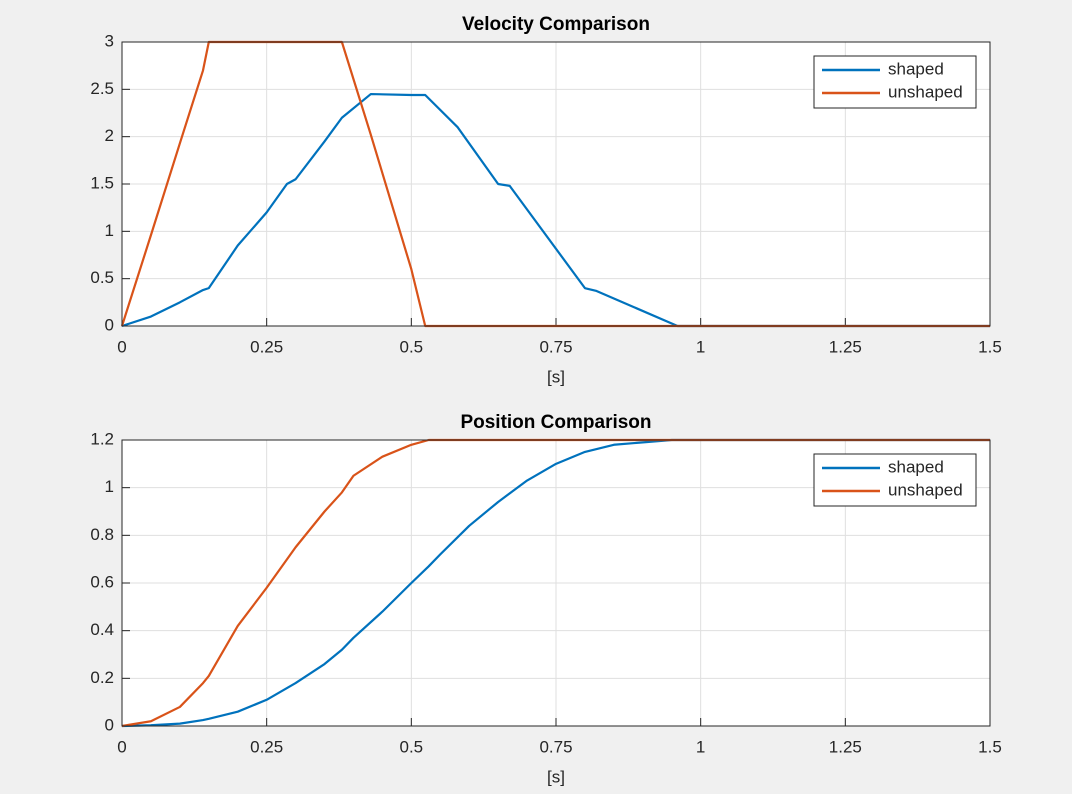 This screenshot has width=1072, height=794. Describe the element at coordinates (102, 182) in the screenshot. I see `y-tick-label: 1.5` at that location.